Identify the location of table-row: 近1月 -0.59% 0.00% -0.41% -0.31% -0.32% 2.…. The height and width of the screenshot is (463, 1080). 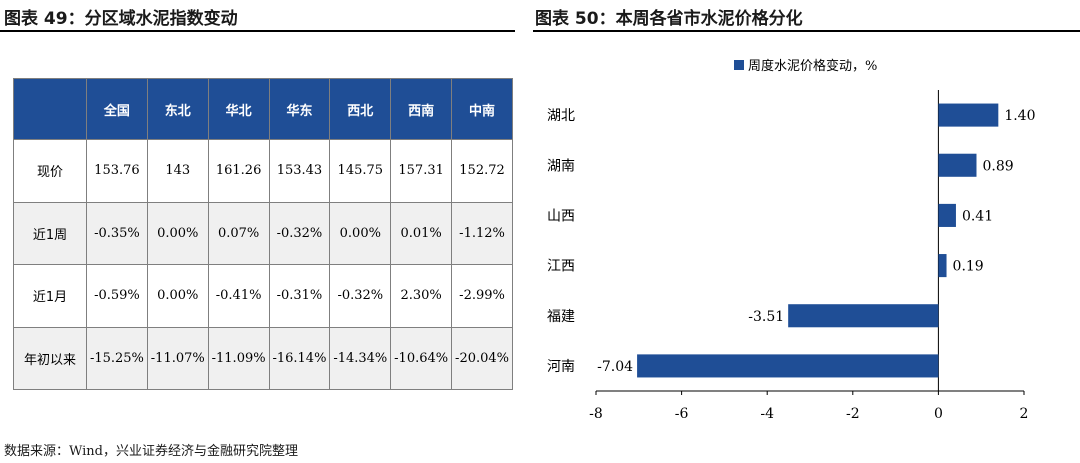
(263, 296).